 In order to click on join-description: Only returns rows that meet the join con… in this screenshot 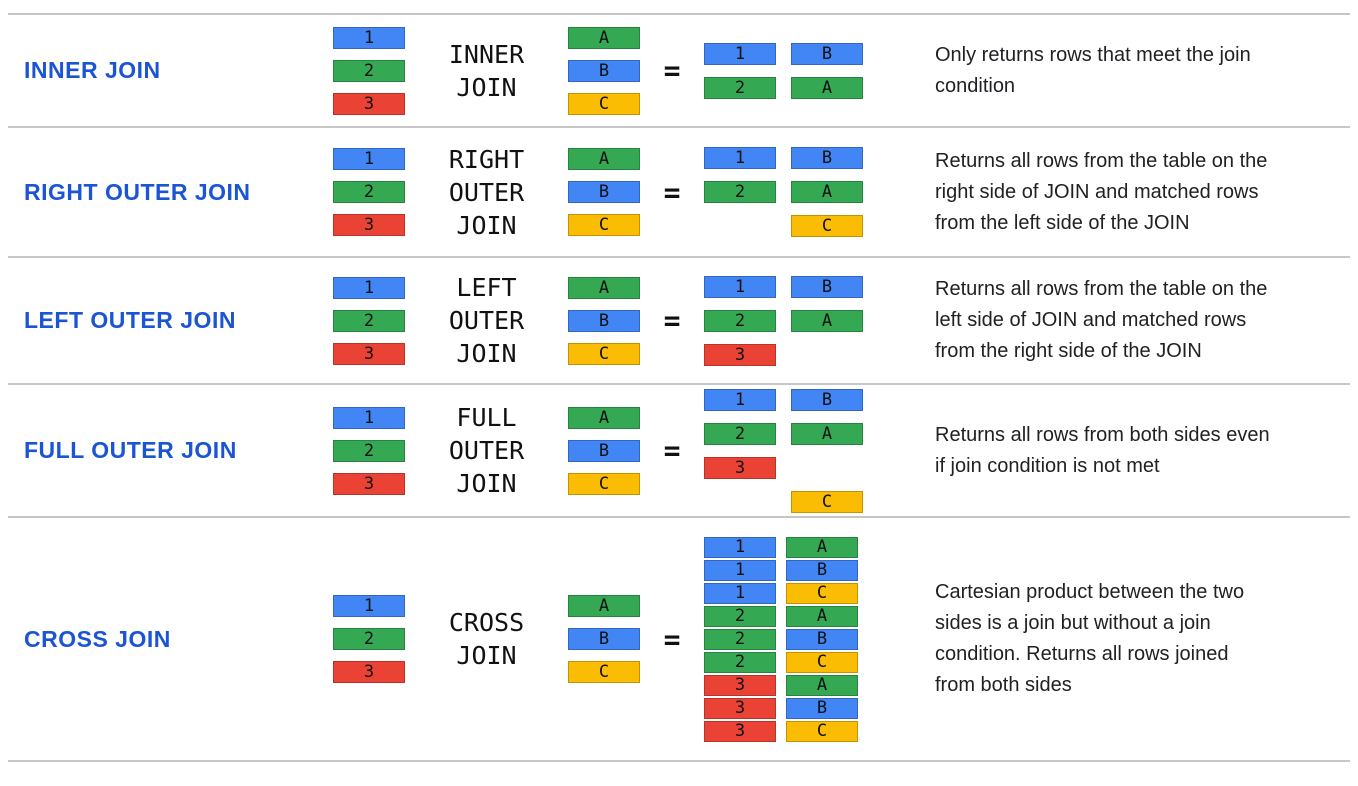, I will do `click(1093, 70)`.